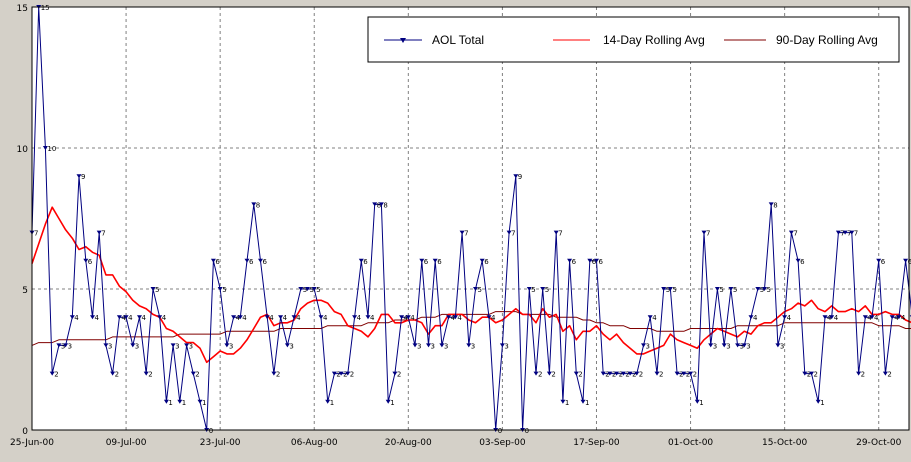  What do you see at coordinates (434, 40) in the screenshot?
I see `legend-item-aol-total: AOL Total` at bounding box center [434, 40].